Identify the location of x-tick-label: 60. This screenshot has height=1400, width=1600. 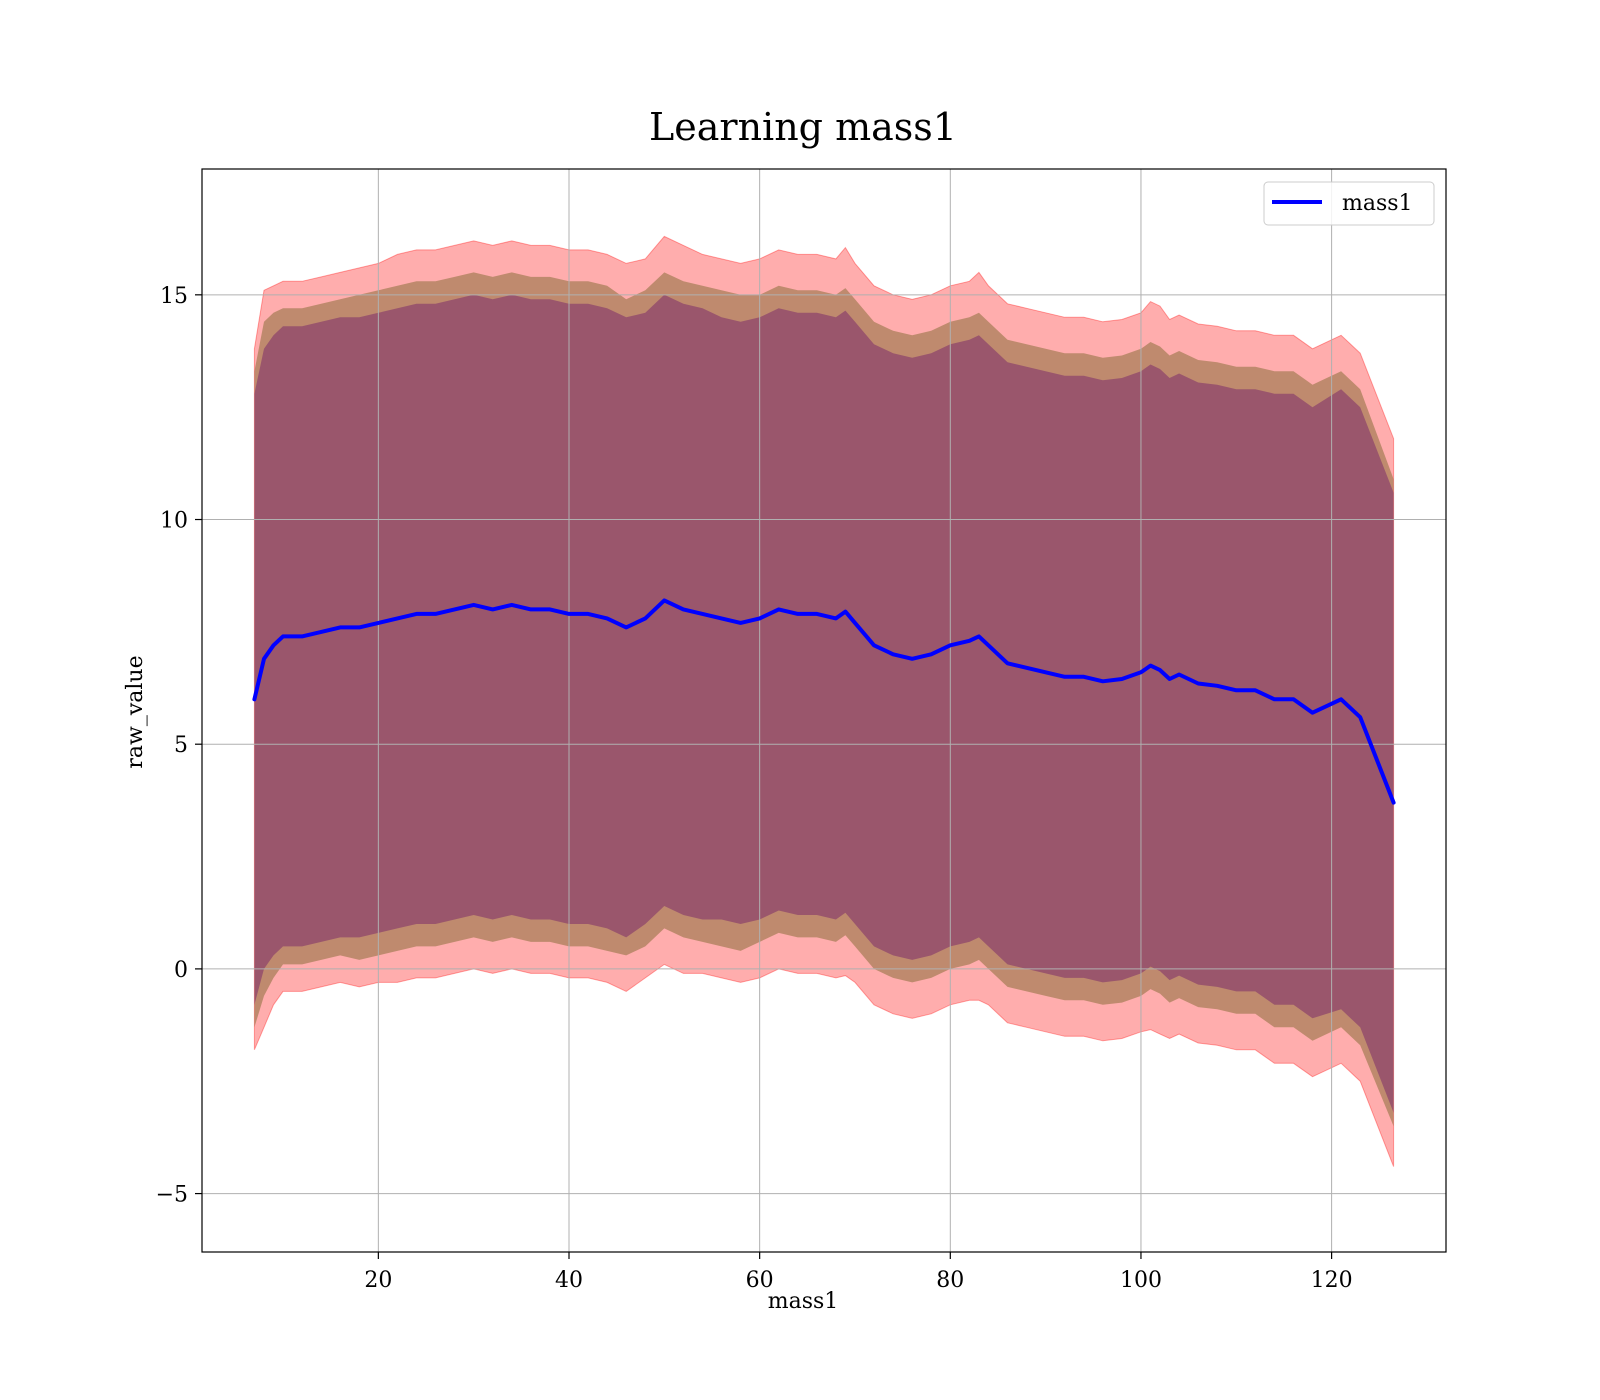
(760, 1280).